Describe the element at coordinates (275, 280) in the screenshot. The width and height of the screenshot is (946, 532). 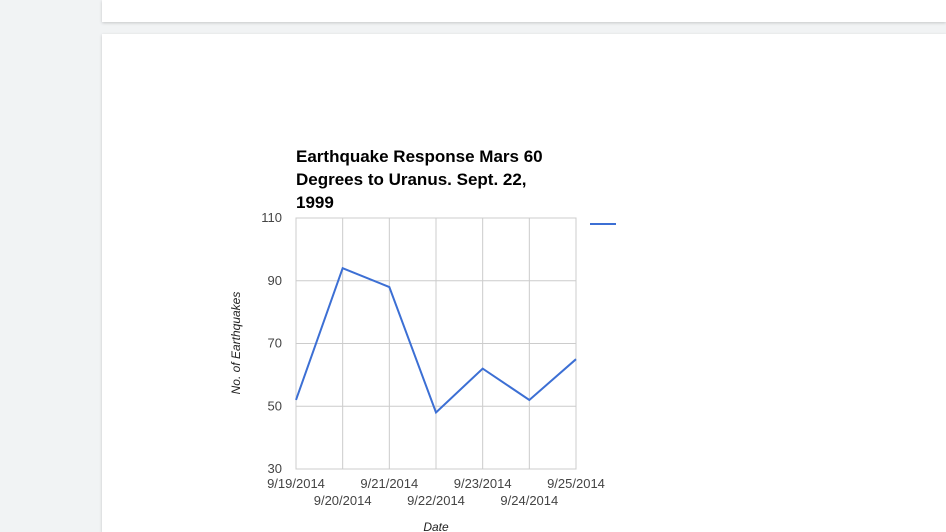
I see `y-tick-label: 90` at that location.